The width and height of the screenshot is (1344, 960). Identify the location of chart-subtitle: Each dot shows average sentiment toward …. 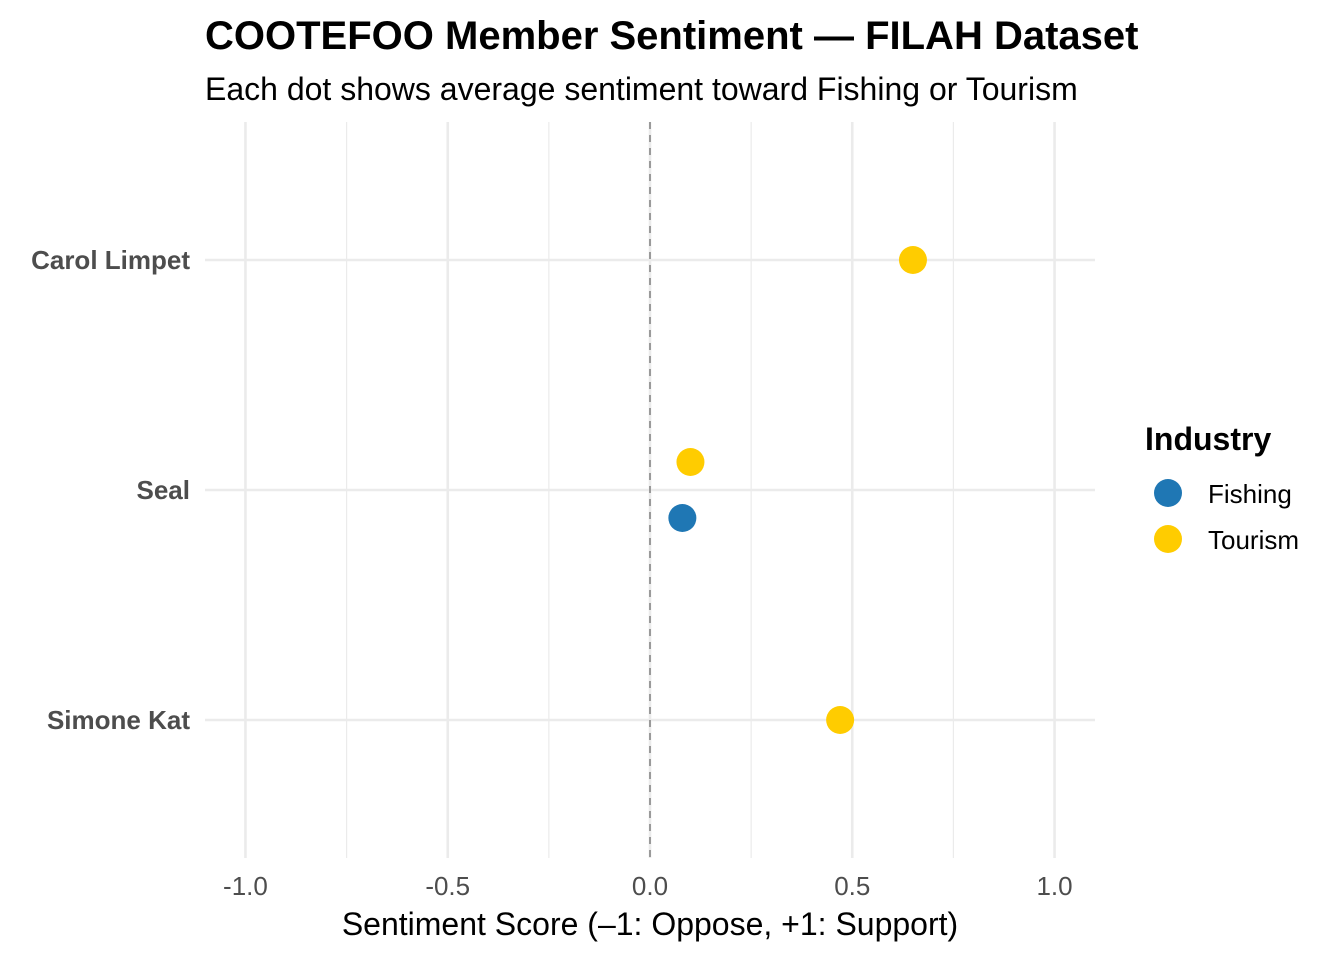
(641, 89).